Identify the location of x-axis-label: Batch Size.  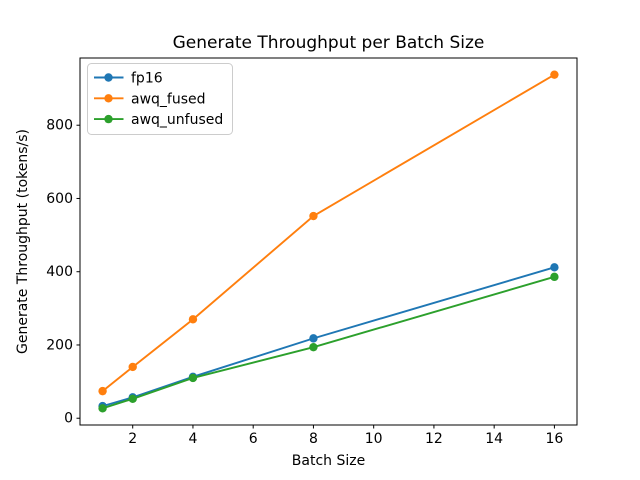
(328, 461).